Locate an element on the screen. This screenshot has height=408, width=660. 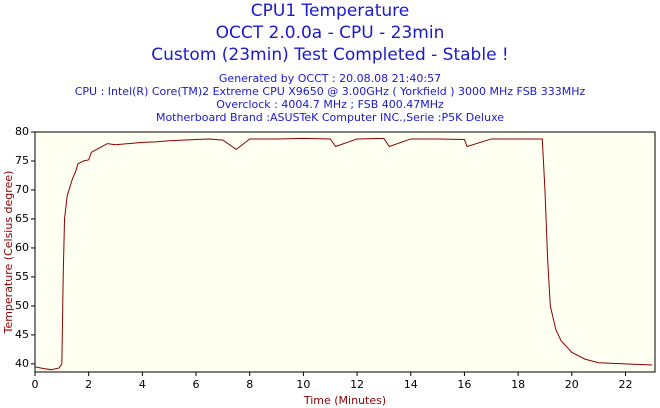
y-tick-label: 45 is located at coordinates (22, 334).